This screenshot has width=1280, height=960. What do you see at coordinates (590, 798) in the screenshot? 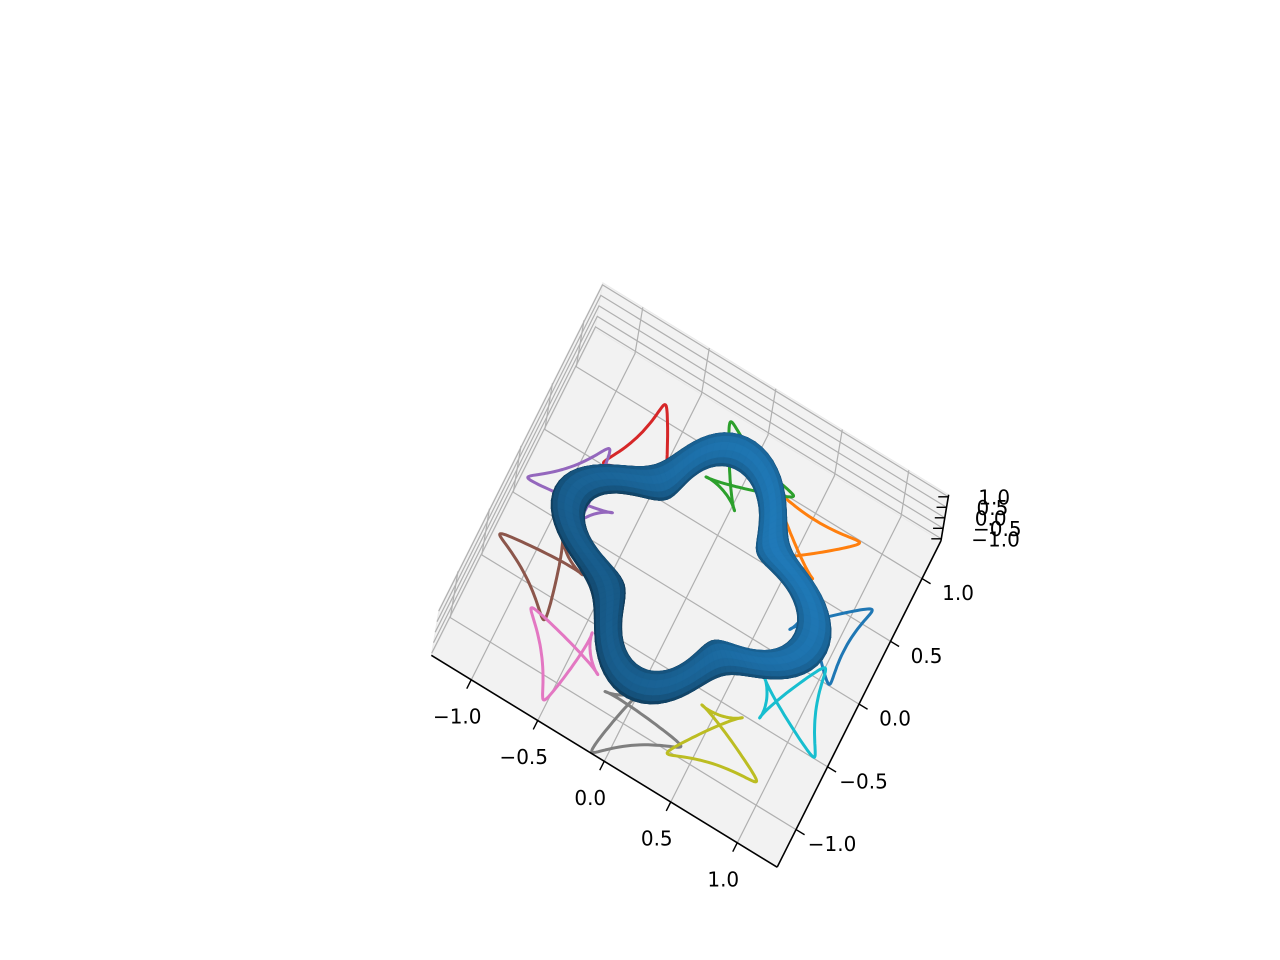
I see `x-tick-label: 0.0` at bounding box center [590, 798].